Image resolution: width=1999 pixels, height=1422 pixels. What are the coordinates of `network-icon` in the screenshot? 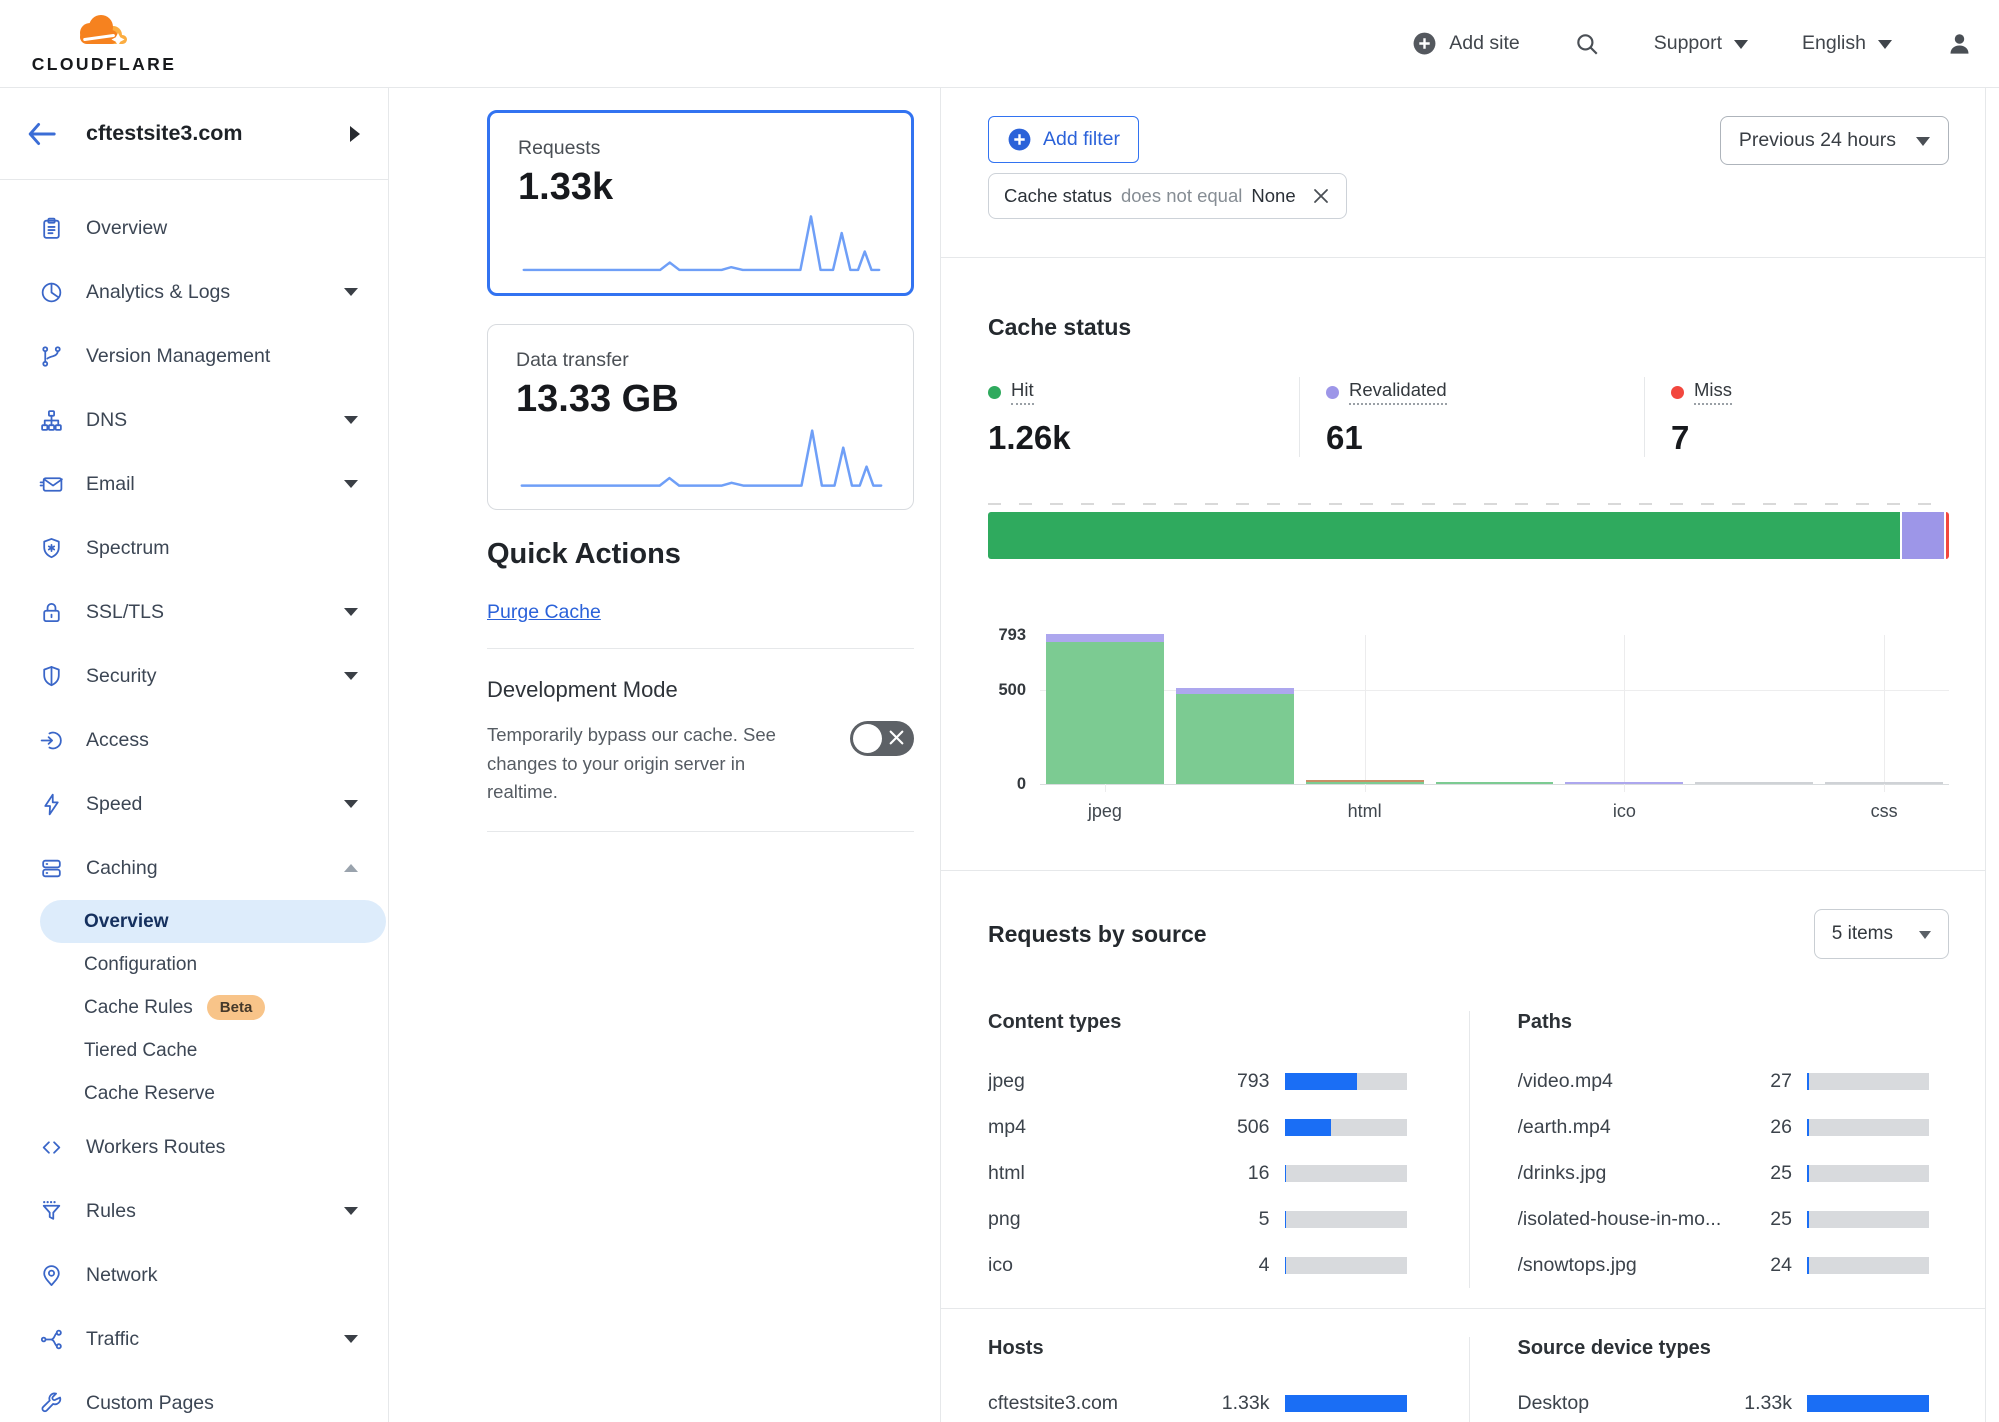 It's located at (51, 1275).